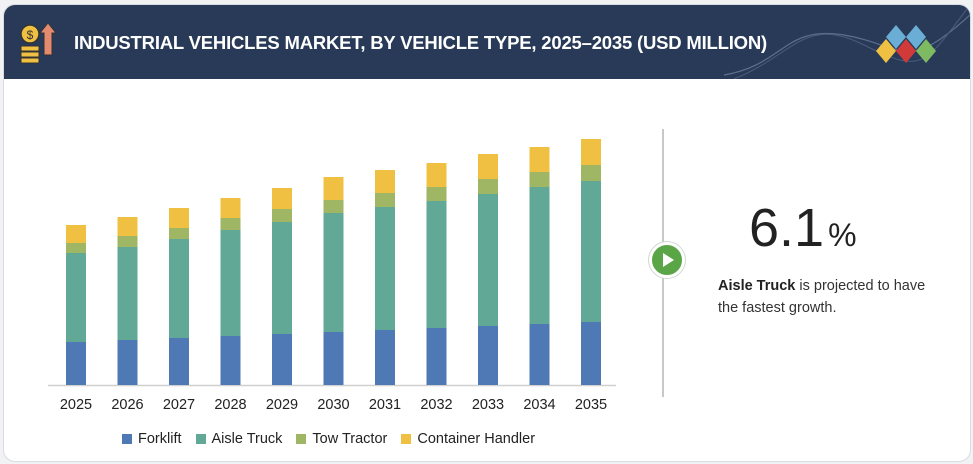 This screenshot has height=464, width=973. What do you see at coordinates (385, 405) in the screenshot?
I see `x-tick-label: 2031` at bounding box center [385, 405].